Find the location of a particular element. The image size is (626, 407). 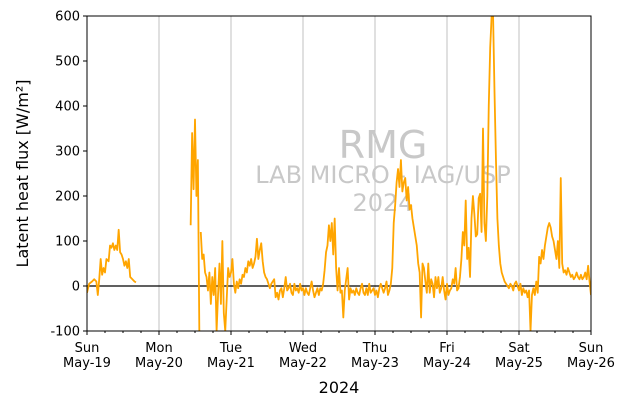

x-axis-label: 2024 is located at coordinates (339, 387).